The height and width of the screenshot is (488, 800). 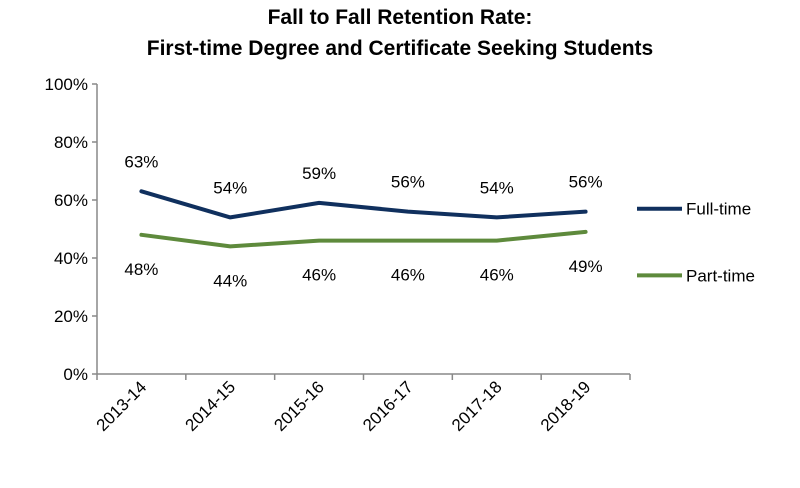 What do you see at coordinates (586, 266) in the screenshot?
I see `data-label: 49%` at bounding box center [586, 266].